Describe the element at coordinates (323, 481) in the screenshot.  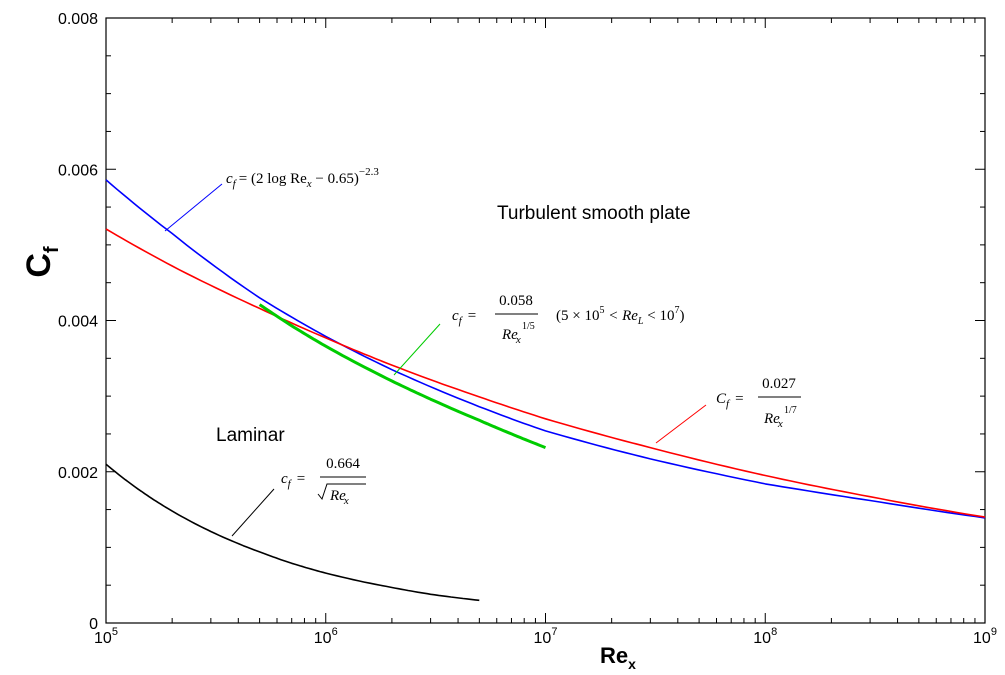
I see `eq-black-formula: cf = 0.664 Rex` at that location.